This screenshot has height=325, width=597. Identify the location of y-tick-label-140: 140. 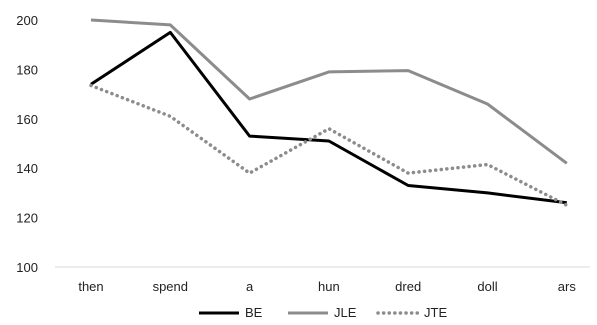
(27, 168).